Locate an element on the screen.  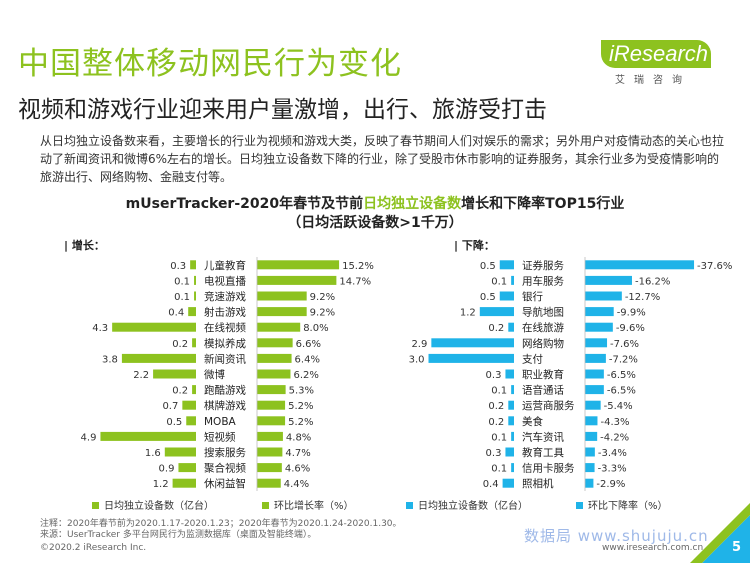
growth-category-label: 跑酷游戏 is located at coordinates (225, 390).